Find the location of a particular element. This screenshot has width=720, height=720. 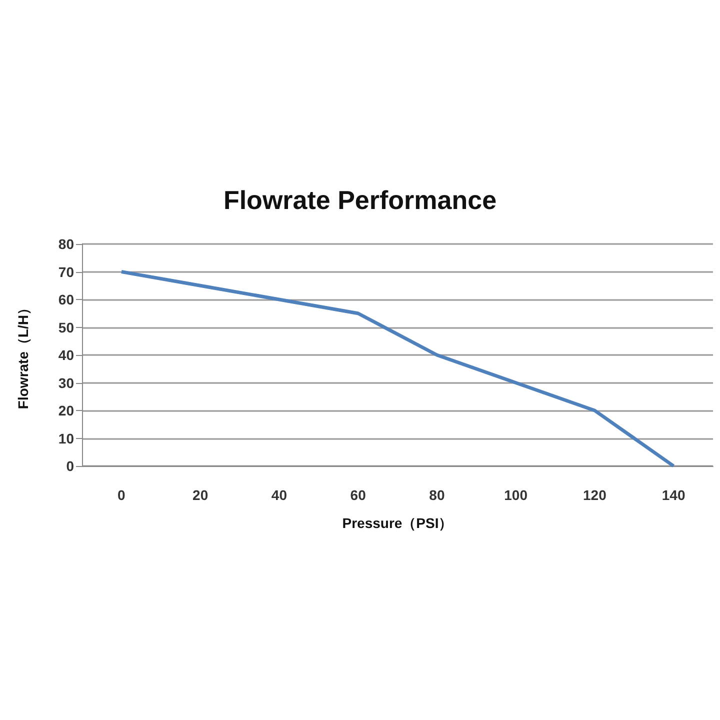

x-axis-title: Pressure（PSI） is located at coordinates (397, 523).